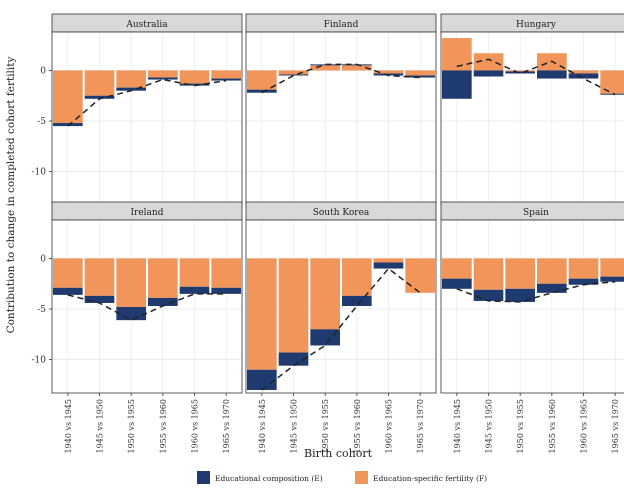 The image size is (624, 499). I want to click on legend-label-education-specific-fertility: Education-specific fertility (F), so click(430, 478).